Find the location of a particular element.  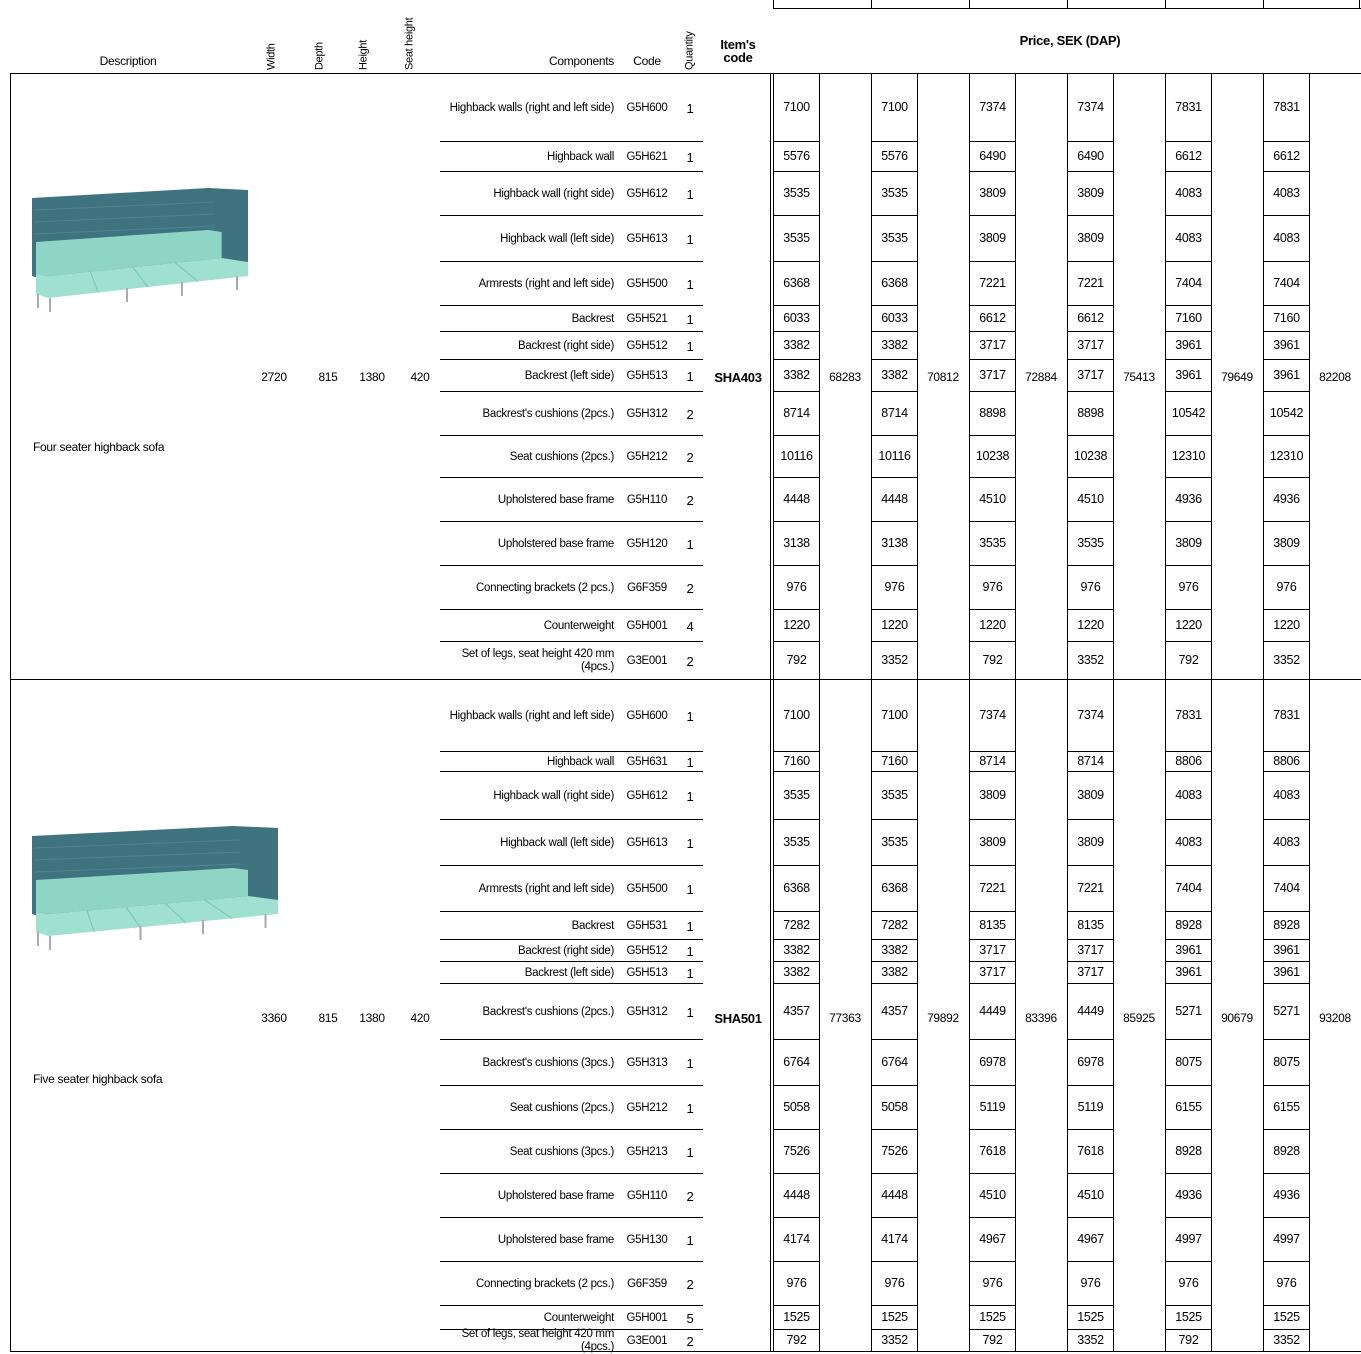

component-name: Highback wall (left side) is located at coordinates (557, 842).